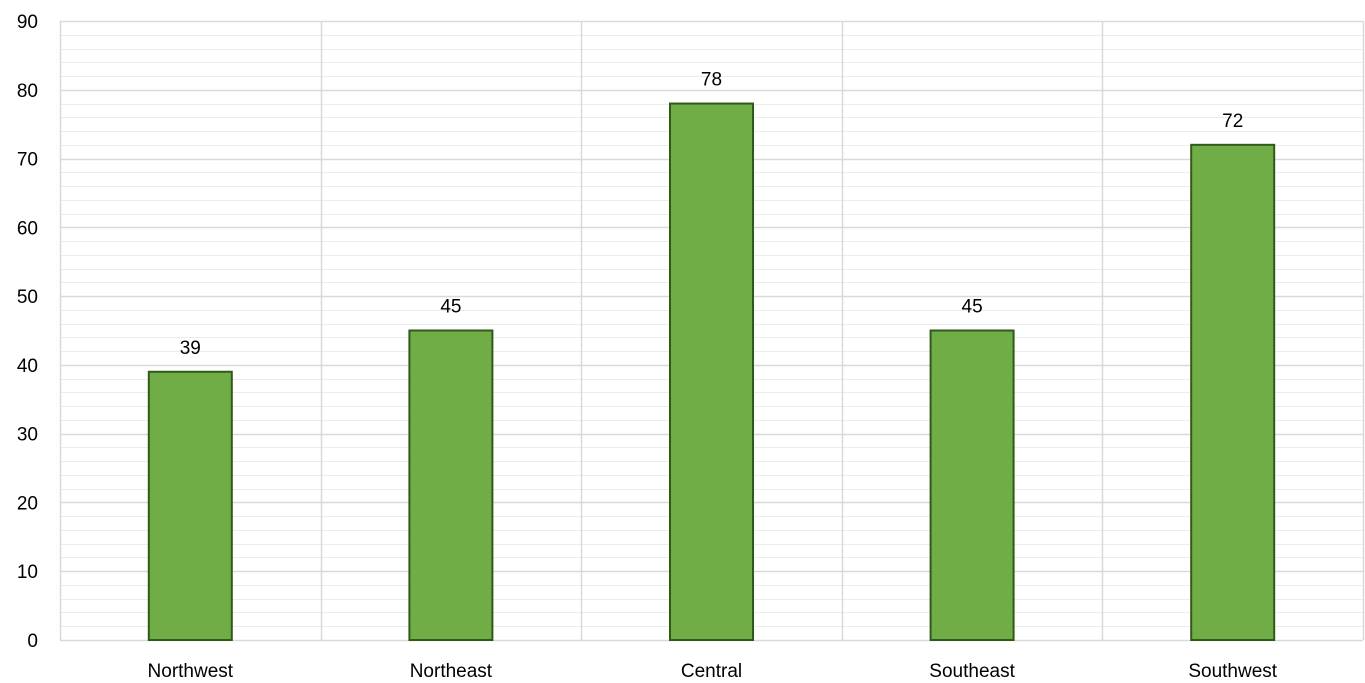 Image resolution: width=1365 pixels, height=683 pixels. Describe the element at coordinates (27, 366) in the screenshot. I see `y-tick-label: 40` at that location.